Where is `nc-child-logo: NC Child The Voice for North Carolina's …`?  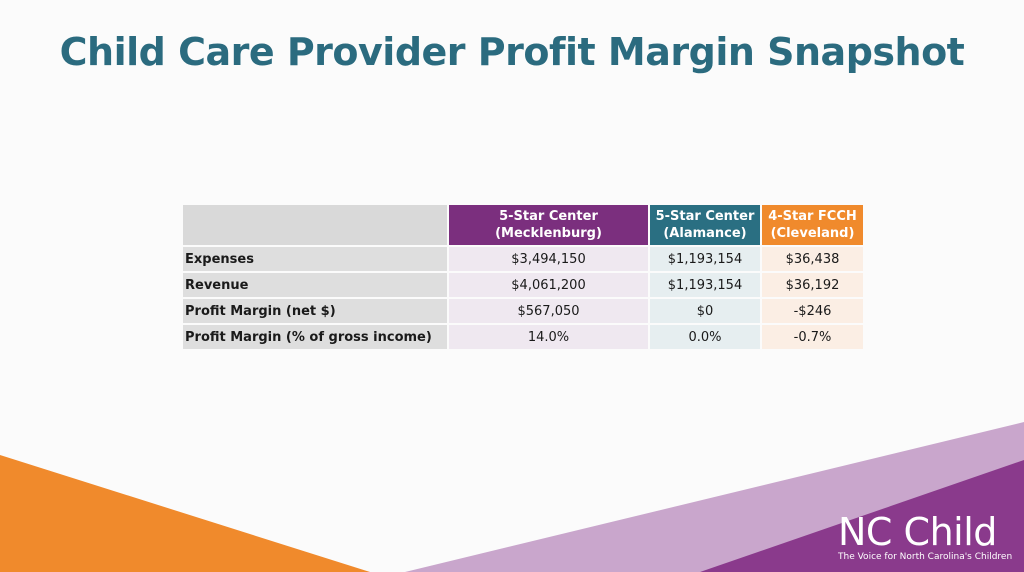 nc-child-logo: NC Child The Voice for North Carolina's … is located at coordinates (925, 537).